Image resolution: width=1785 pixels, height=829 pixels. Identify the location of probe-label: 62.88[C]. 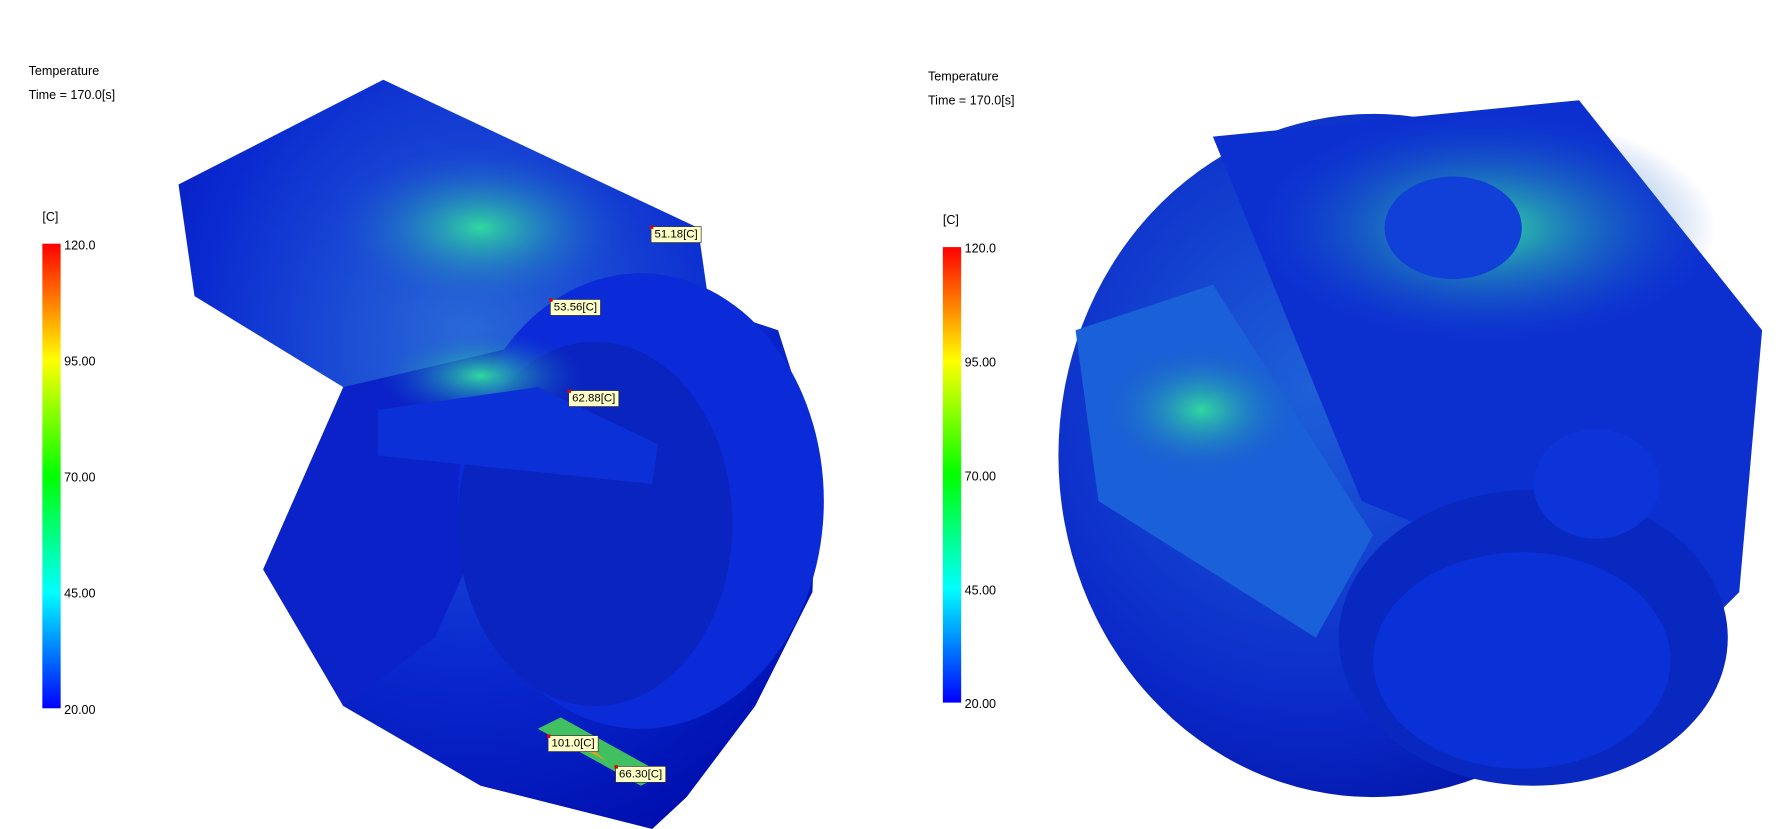
(593, 399).